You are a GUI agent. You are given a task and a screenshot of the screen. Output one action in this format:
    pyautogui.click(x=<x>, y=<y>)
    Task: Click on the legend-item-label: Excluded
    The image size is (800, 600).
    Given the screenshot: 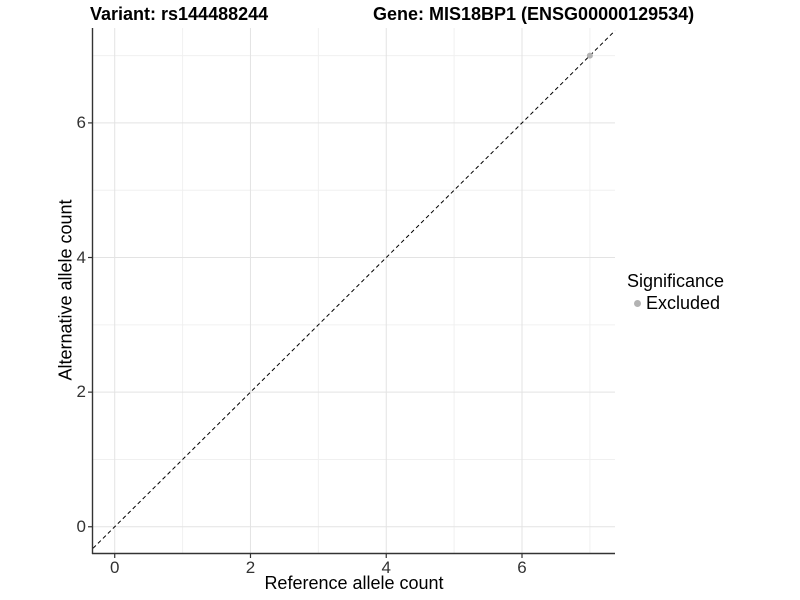 What is the action you would take?
    pyautogui.click(x=683, y=303)
    